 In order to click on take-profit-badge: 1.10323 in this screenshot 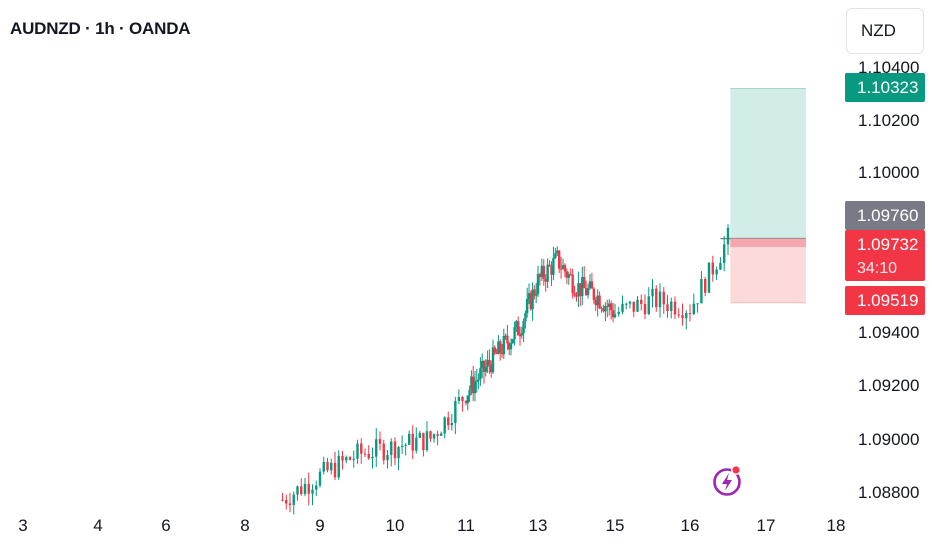, I will do `click(885, 87)`.